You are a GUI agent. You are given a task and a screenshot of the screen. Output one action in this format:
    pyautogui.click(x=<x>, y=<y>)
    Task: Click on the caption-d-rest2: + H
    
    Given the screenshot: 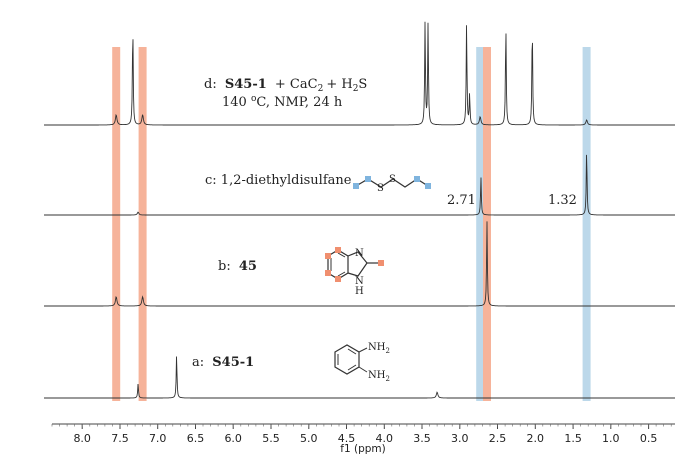 What is the action you would take?
    pyautogui.click(x=339, y=84)
    